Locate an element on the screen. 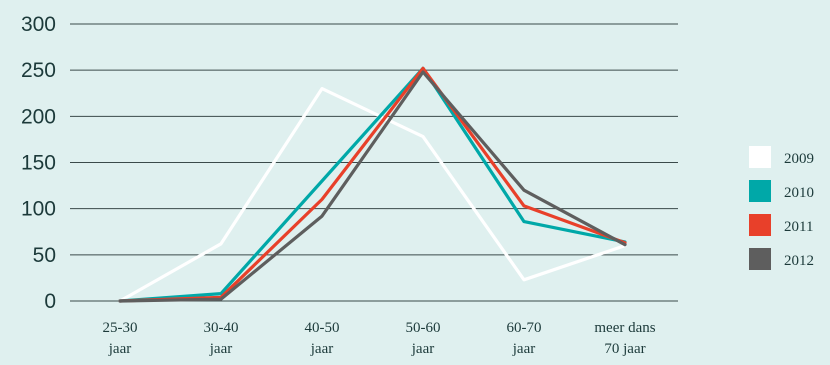 The image size is (830, 365). x-tick-label: 50-60 jaar is located at coordinates (423, 338).